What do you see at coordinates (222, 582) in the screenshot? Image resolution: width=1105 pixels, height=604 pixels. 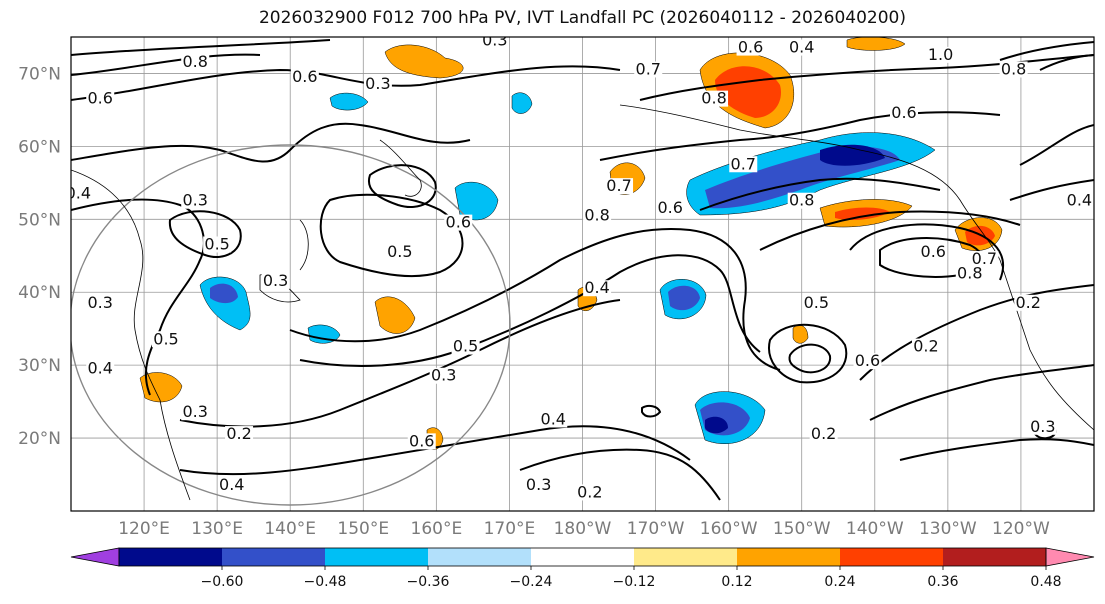 I see `colorbar-tick-label: −0.60` at bounding box center [222, 582].